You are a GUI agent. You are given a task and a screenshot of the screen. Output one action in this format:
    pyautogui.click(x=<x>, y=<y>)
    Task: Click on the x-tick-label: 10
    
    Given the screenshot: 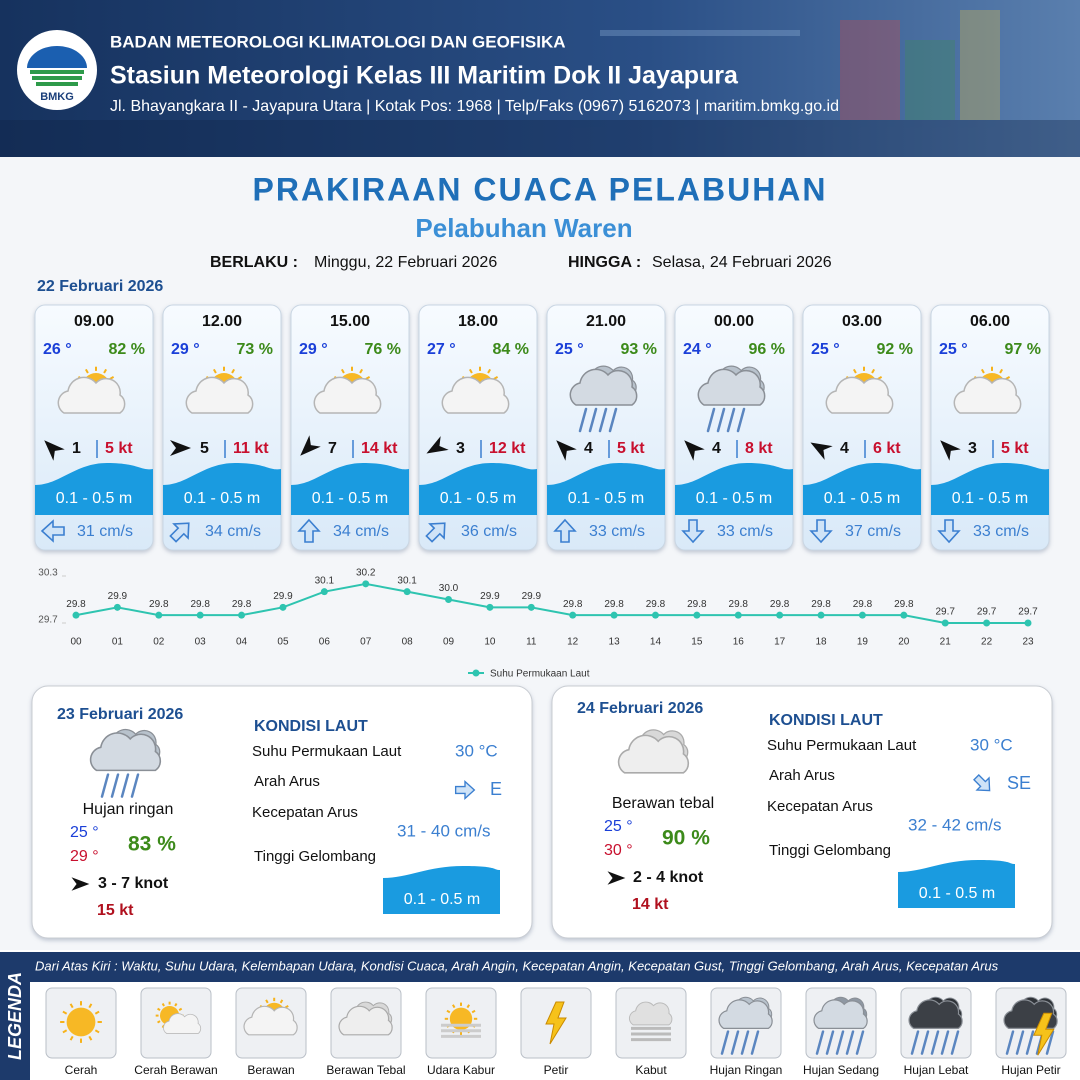 What is the action you would take?
    pyautogui.click(x=490, y=642)
    